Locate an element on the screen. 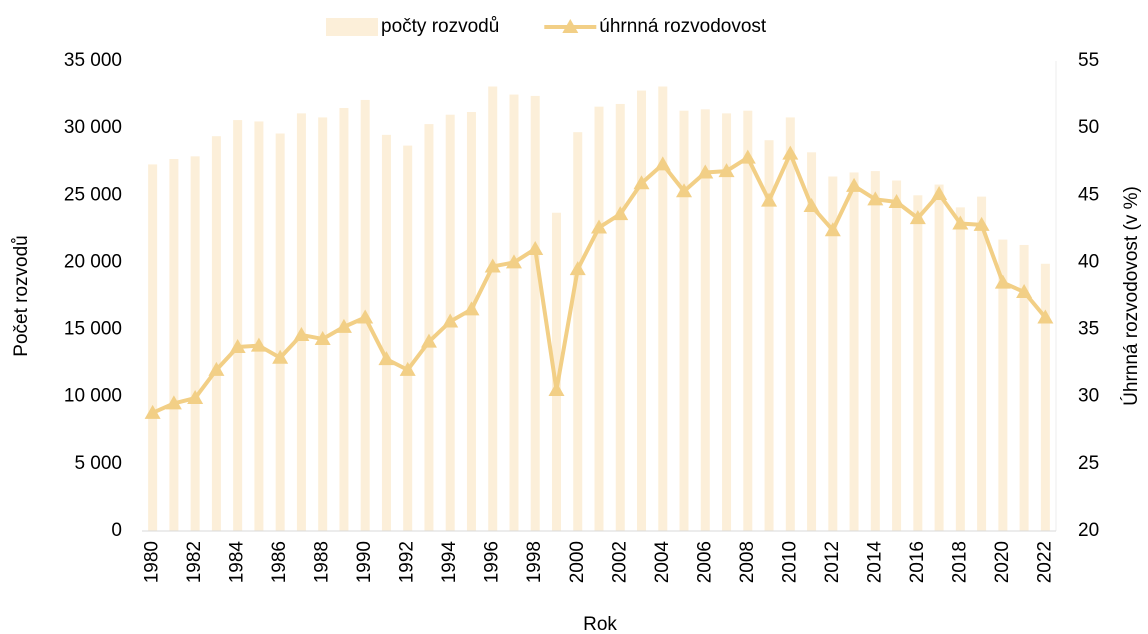  y2-tick-label: 25 is located at coordinates (1088, 463).